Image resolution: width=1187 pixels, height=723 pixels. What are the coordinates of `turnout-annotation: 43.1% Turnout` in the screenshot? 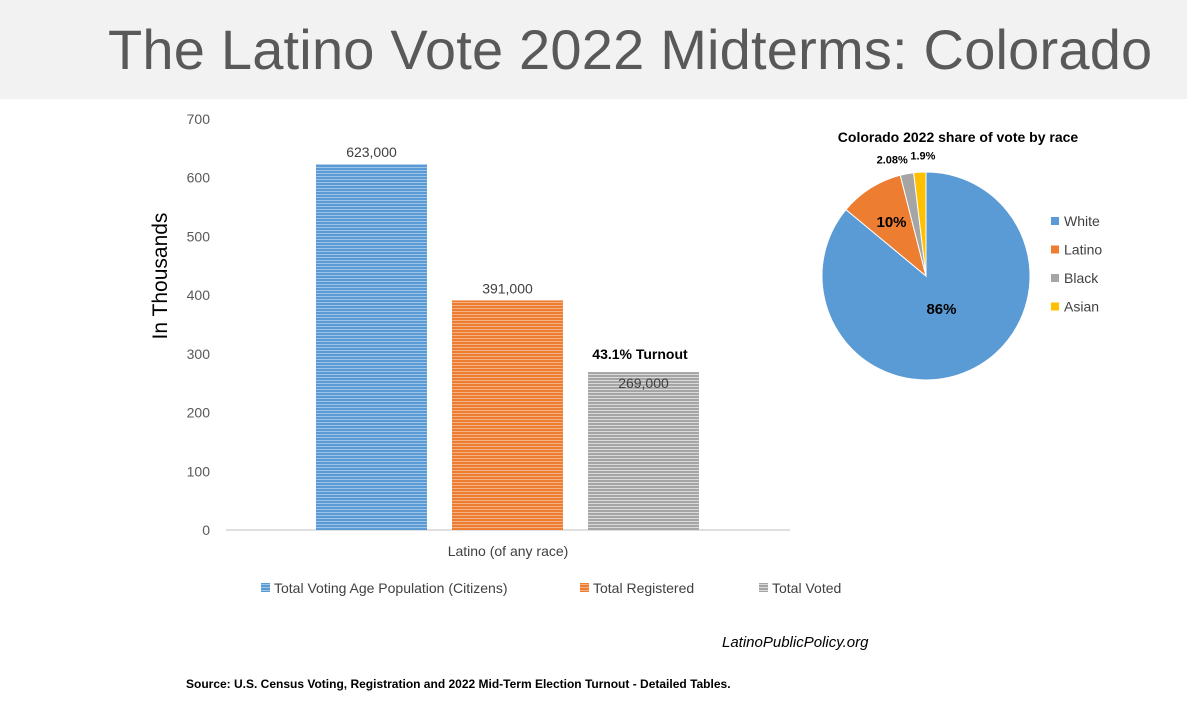 It's located at (640, 354).